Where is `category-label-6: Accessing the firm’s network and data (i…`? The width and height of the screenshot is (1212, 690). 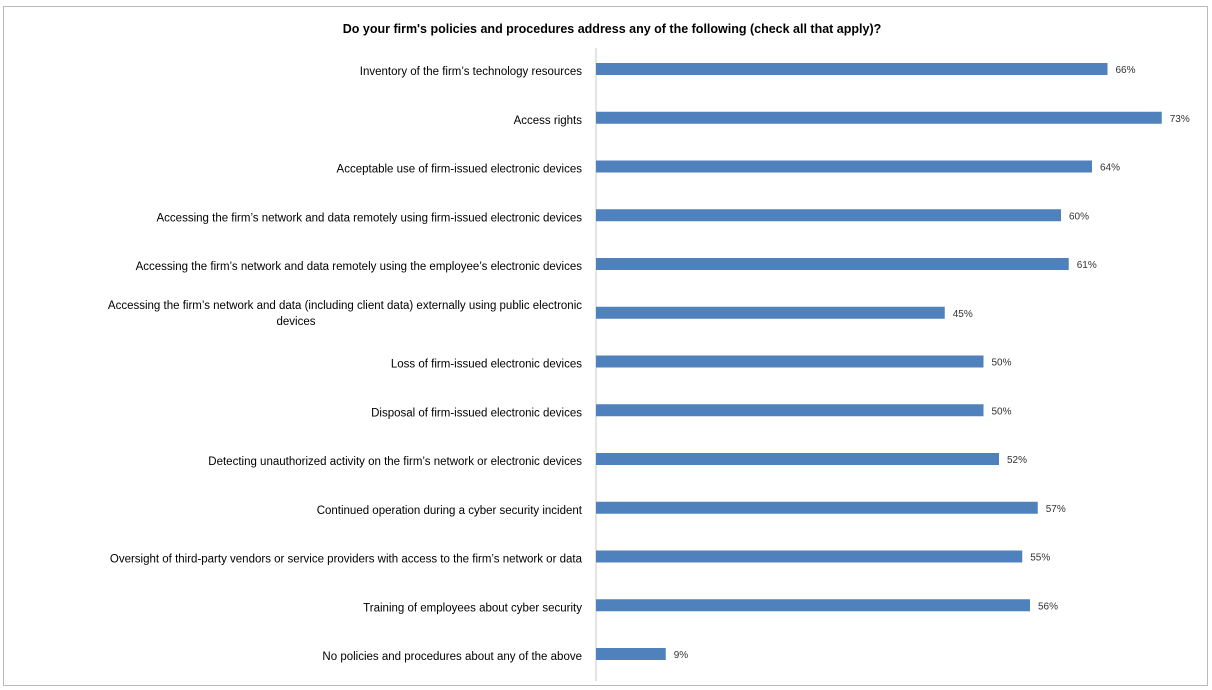 category-label-6: Accessing the firm’s network and data (i… is located at coordinates (345, 314).